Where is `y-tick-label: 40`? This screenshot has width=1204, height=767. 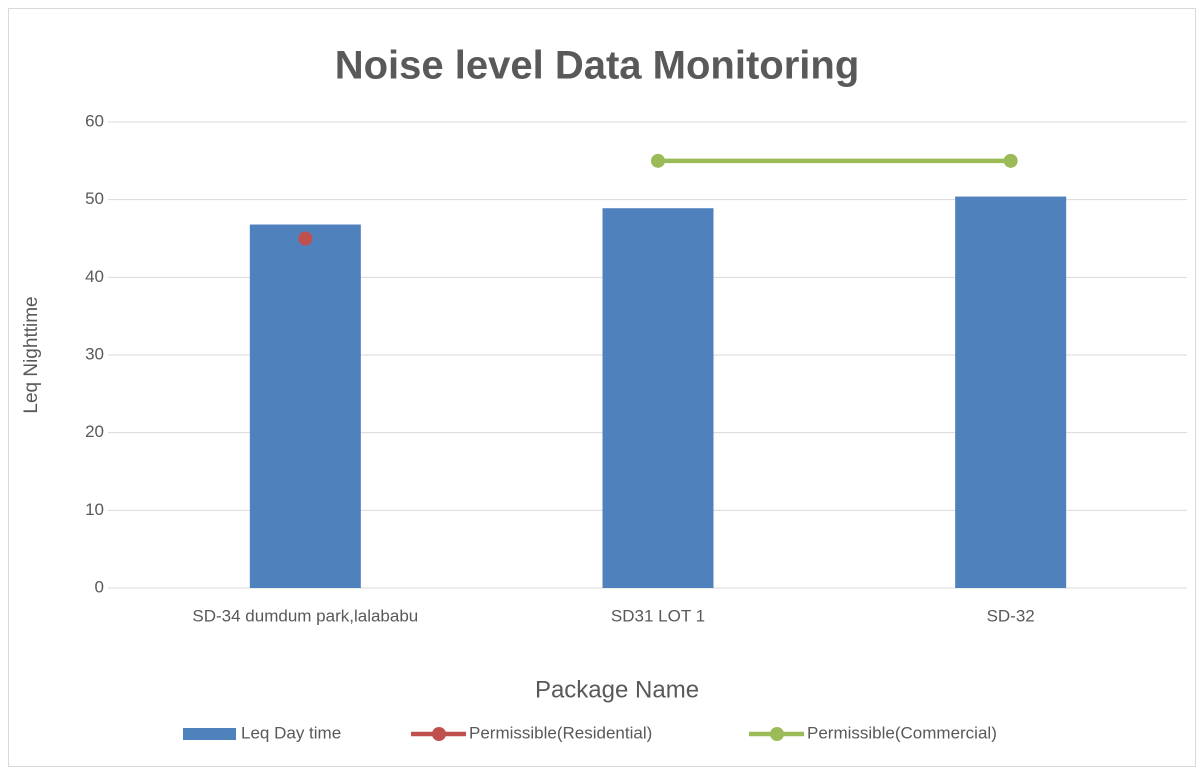
y-tick-label: 40 is located at coordinates (94, 276).